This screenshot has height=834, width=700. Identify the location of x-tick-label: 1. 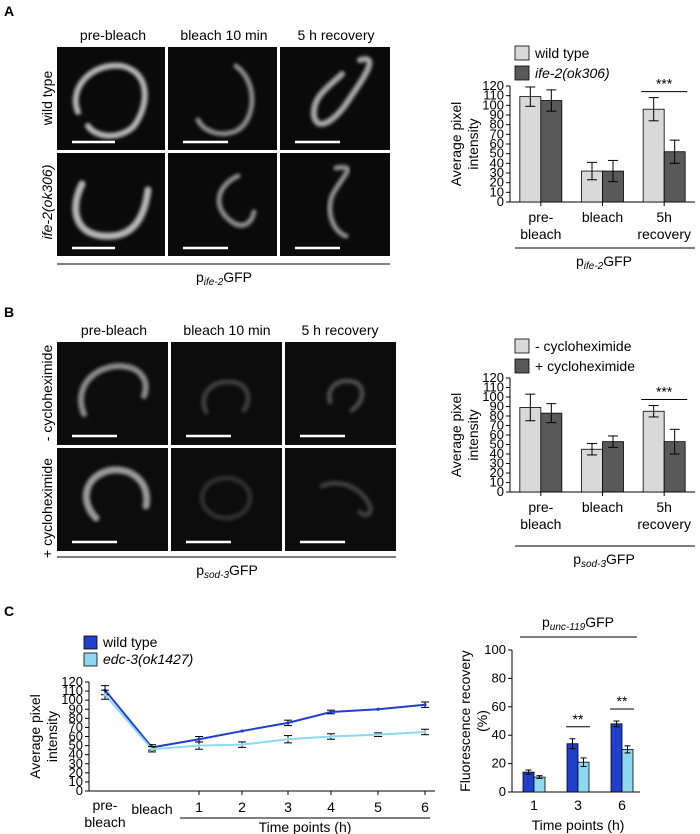
(199, 807).